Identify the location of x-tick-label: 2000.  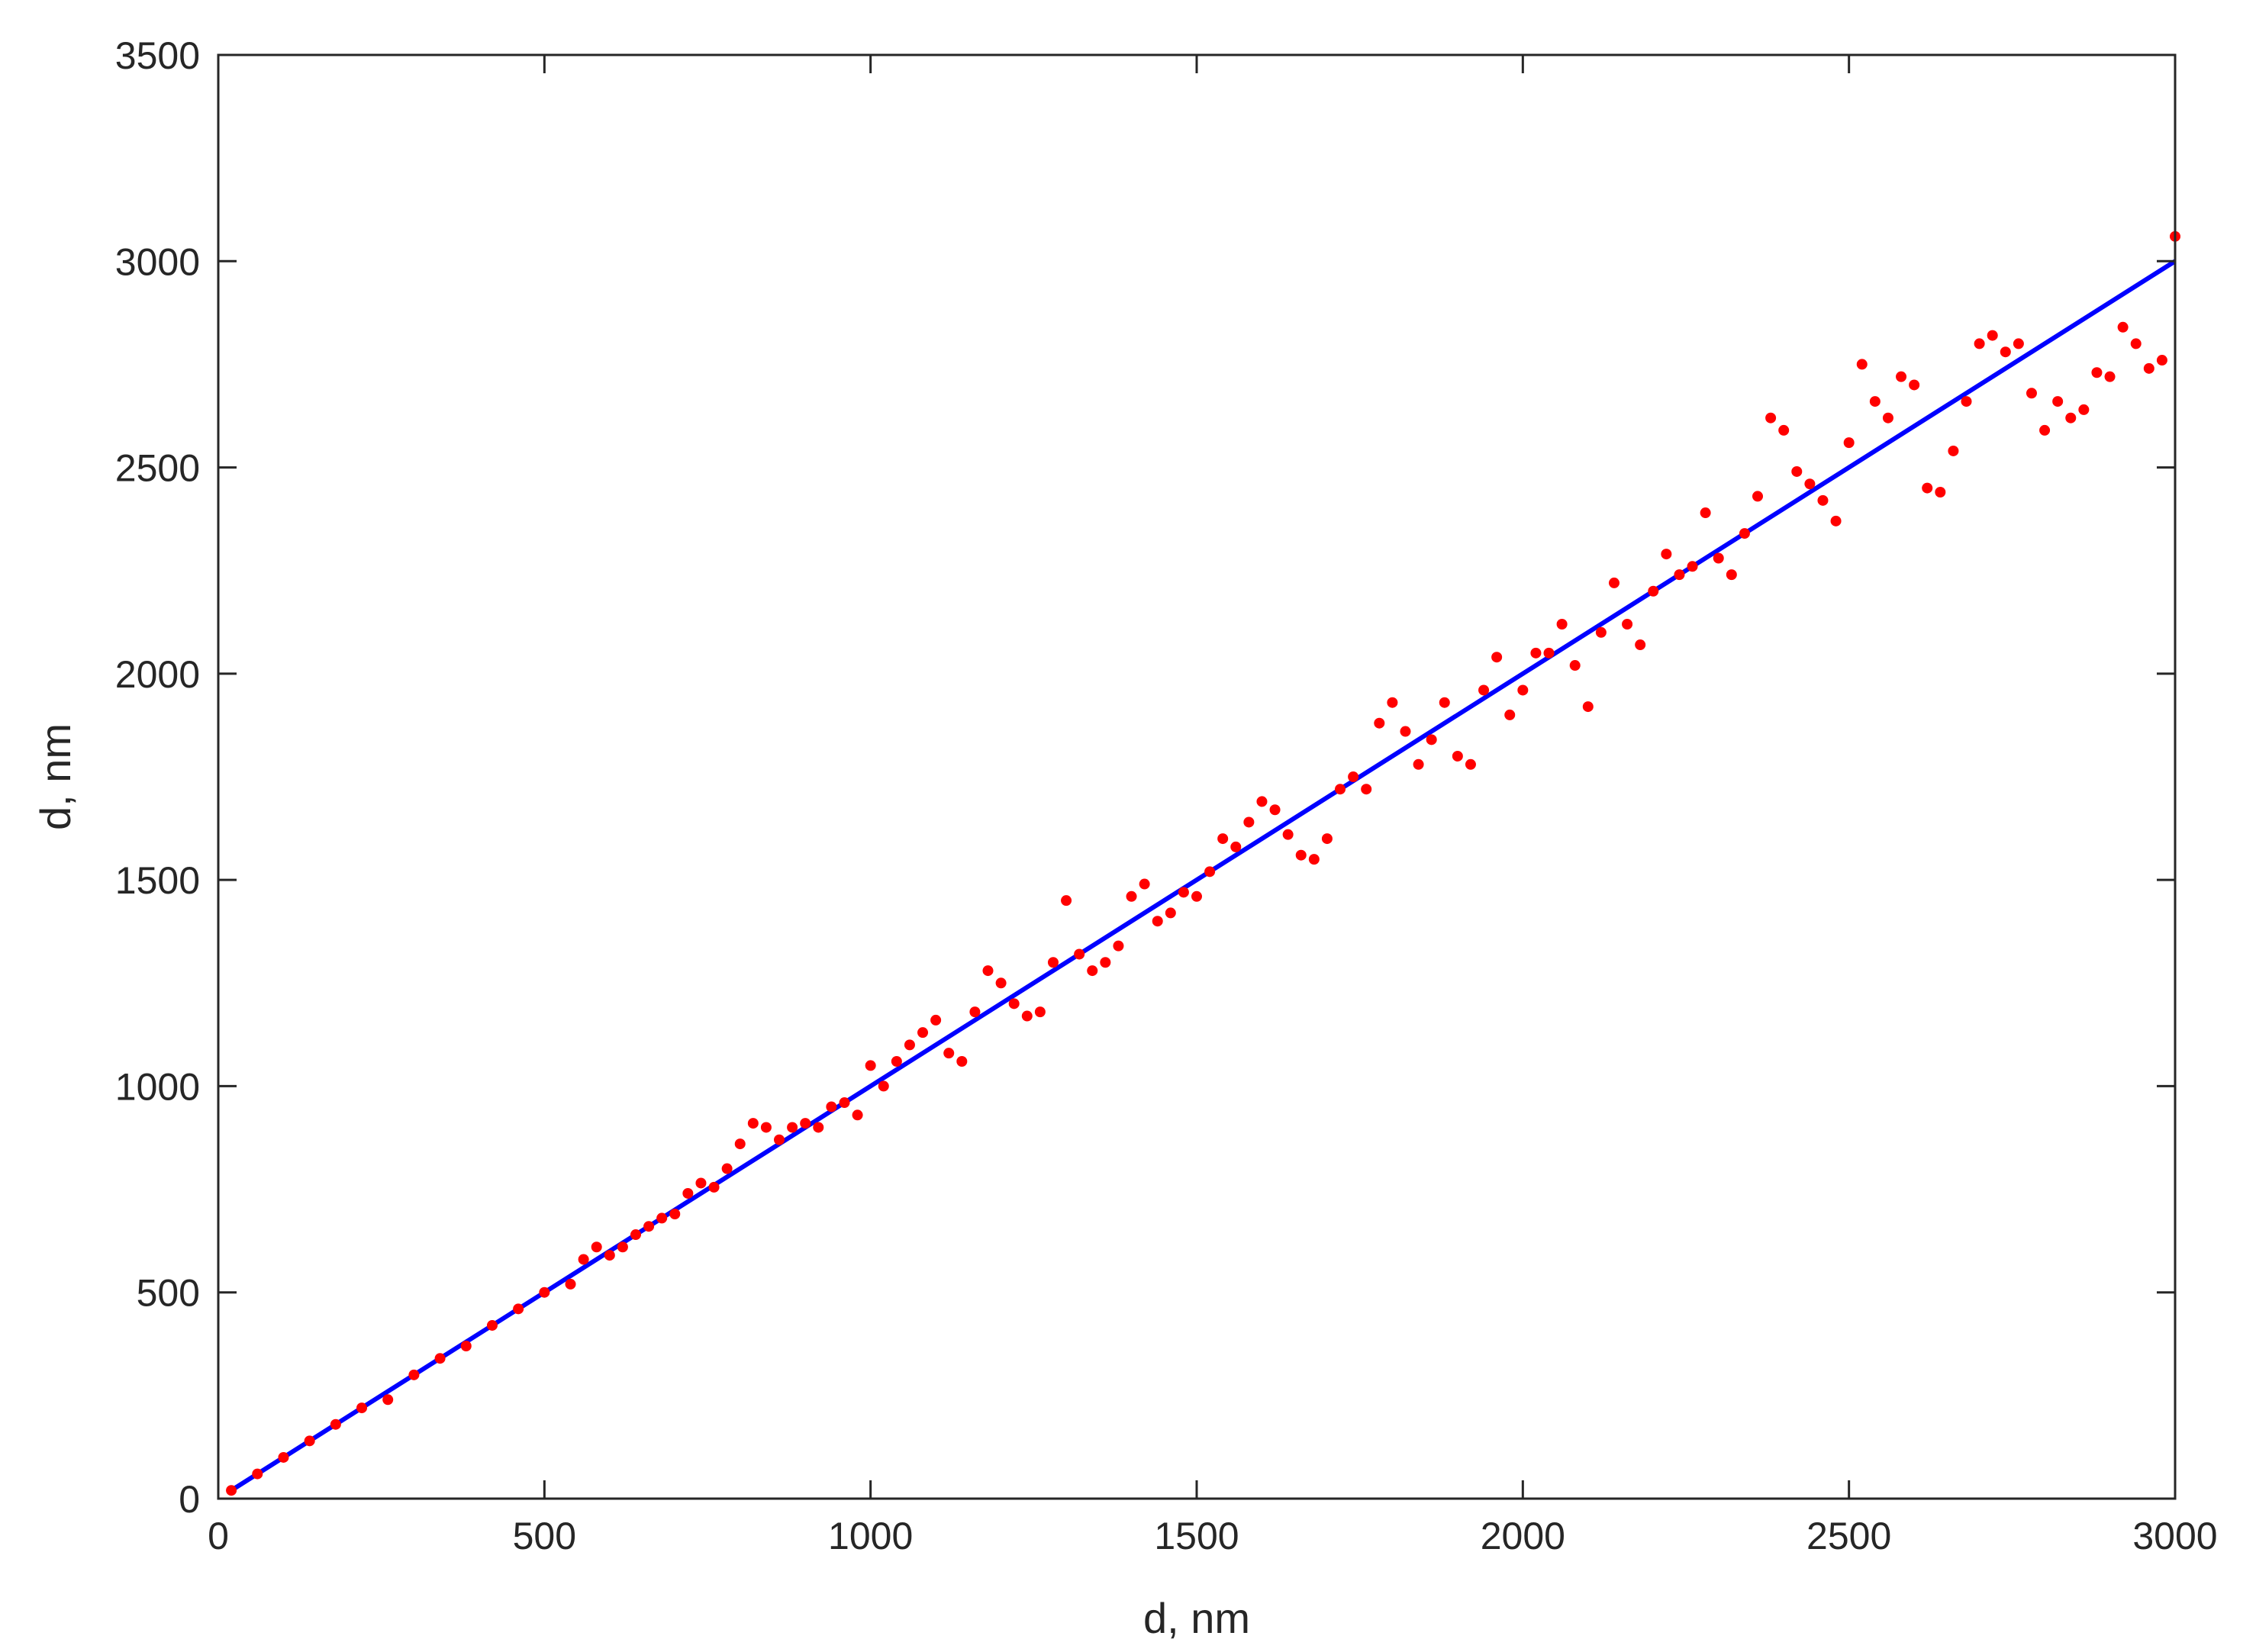
(1523, 1536).